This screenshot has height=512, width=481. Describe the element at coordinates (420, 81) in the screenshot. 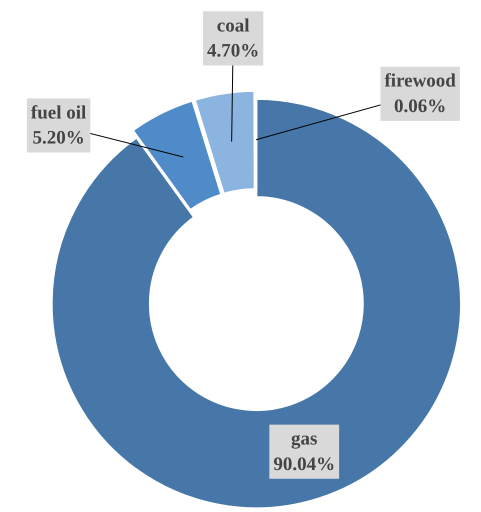

I see `slice-label: firewood` at that location.